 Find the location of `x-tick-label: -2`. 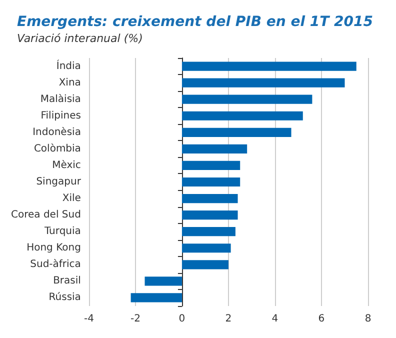

x-tick-label: -2 is located at coordinates (135, 319).